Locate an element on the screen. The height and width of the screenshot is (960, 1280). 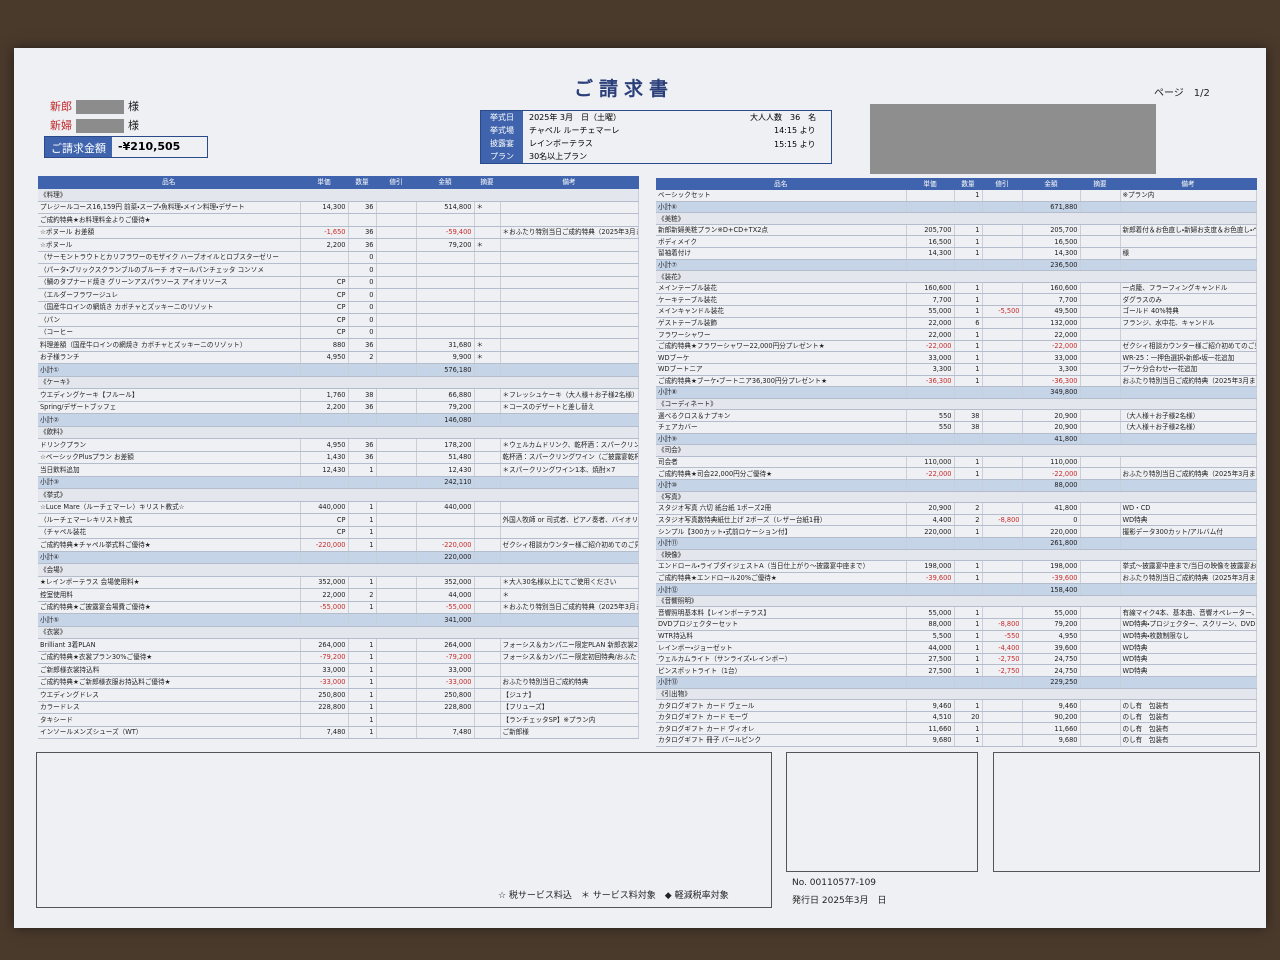
cell: 9,900 is located at coordinates (445, 357).